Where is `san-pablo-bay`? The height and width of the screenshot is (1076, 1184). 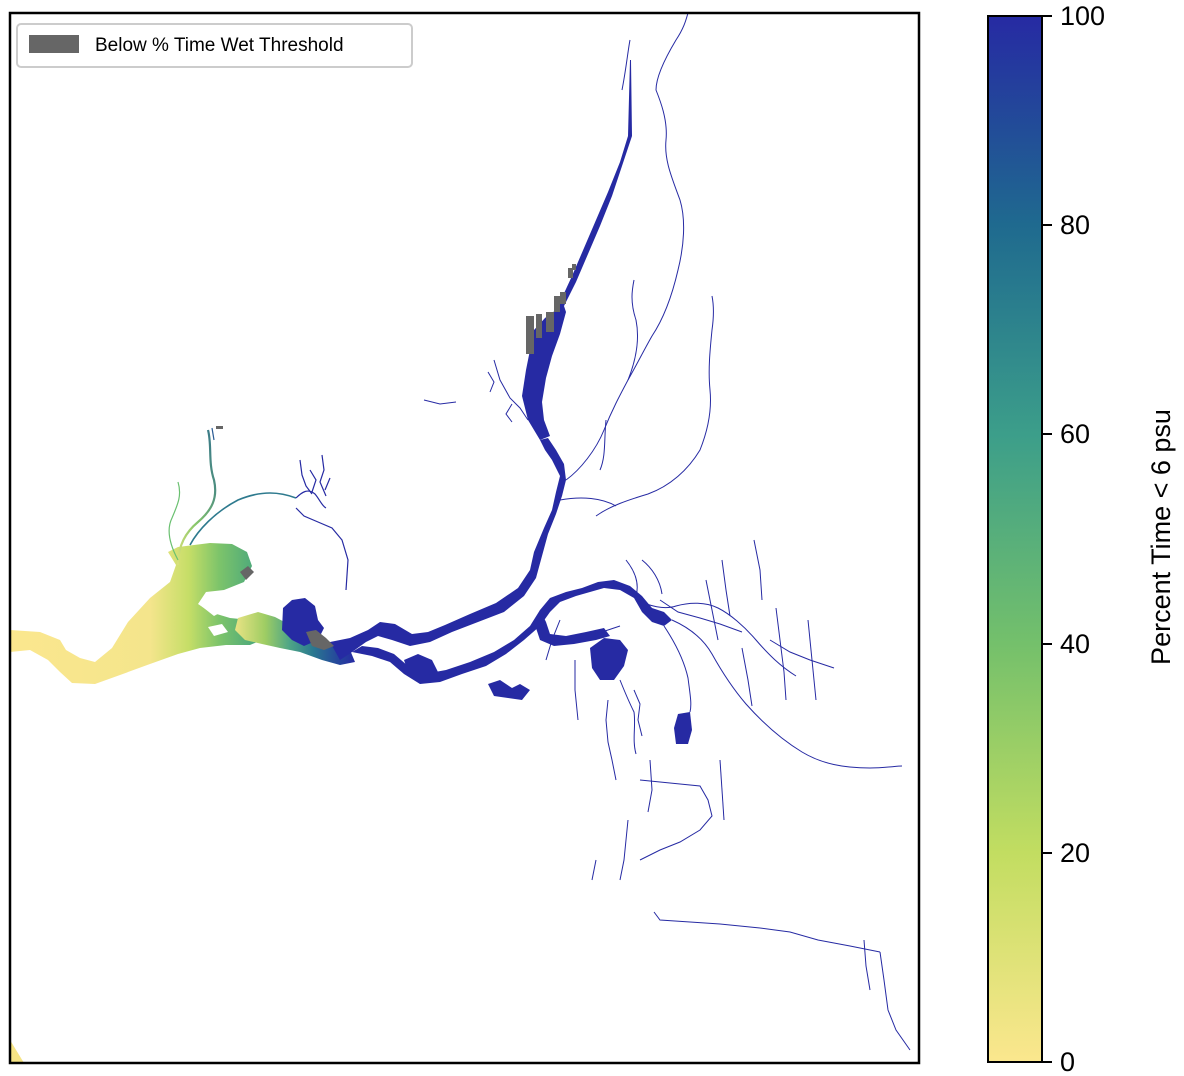
san-pablo-bay is located at coordinates (182, 613).